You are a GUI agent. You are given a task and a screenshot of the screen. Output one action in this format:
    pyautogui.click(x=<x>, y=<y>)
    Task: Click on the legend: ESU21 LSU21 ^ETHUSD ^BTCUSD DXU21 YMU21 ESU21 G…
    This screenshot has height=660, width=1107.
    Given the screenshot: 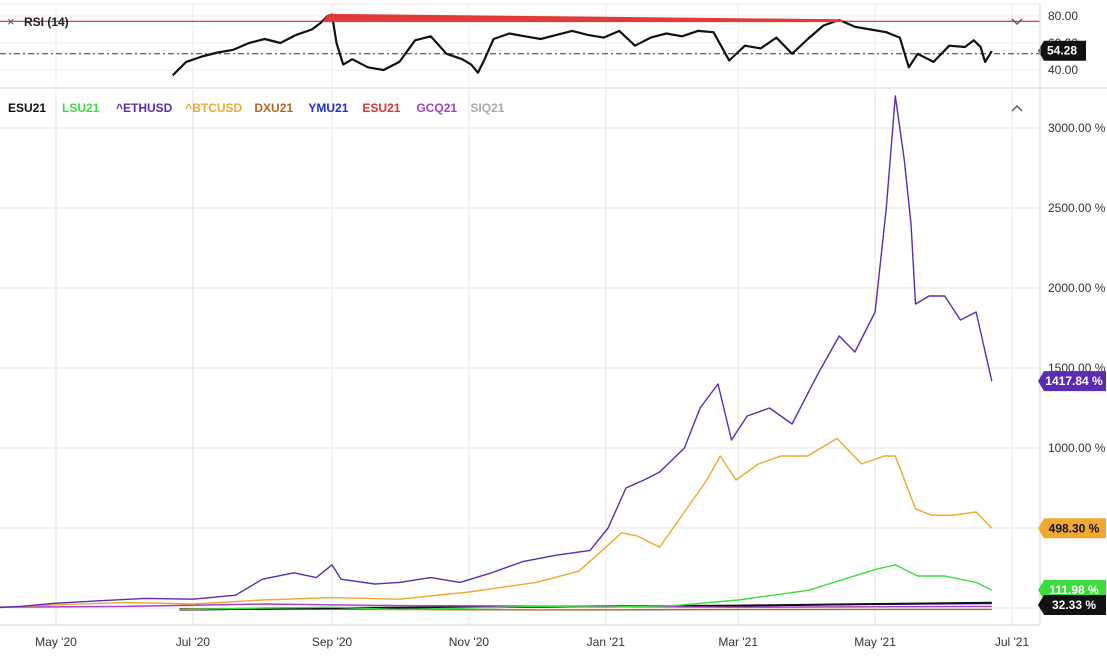 What is the action you would take?
    pyautogui.click(x=256, y=108)
    